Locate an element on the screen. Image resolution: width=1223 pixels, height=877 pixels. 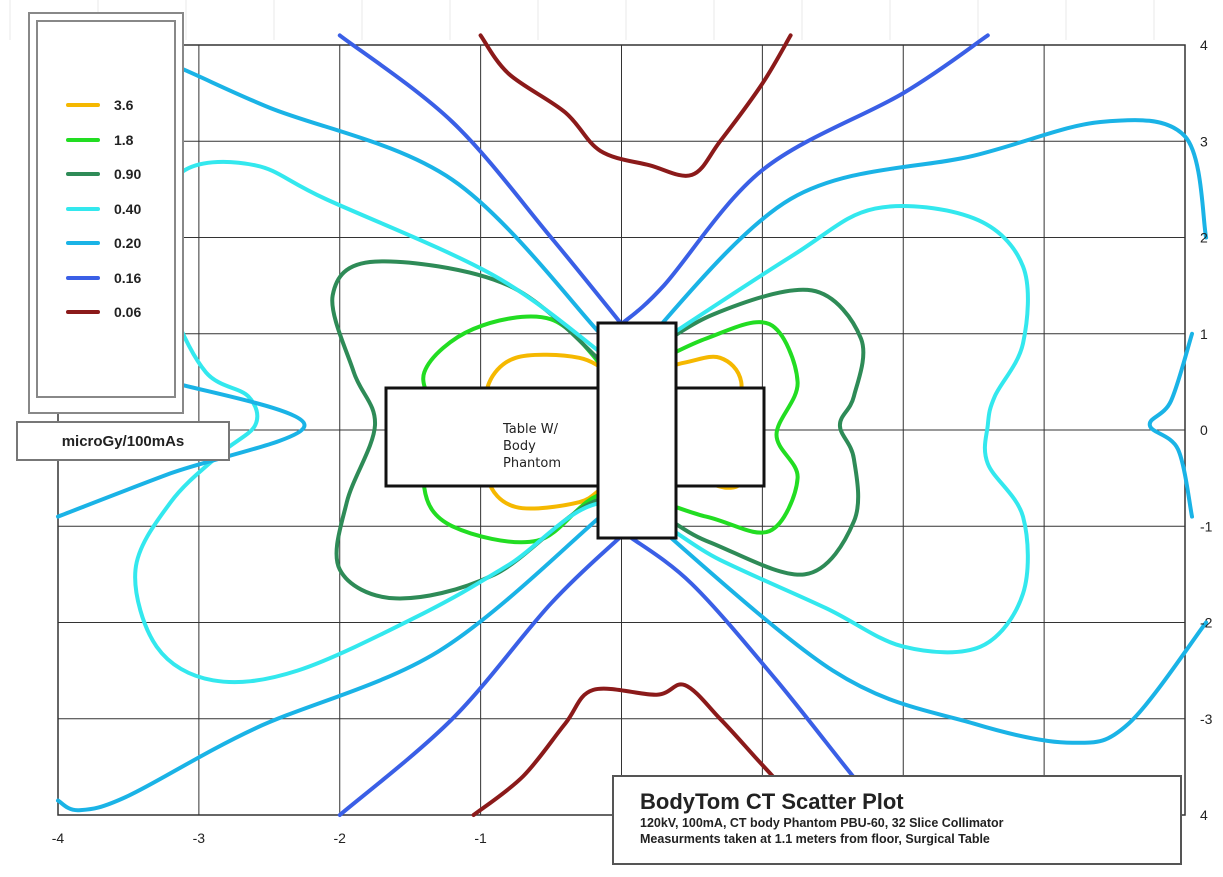
legend-item: 0.06 is located at coordinates (103, 312).